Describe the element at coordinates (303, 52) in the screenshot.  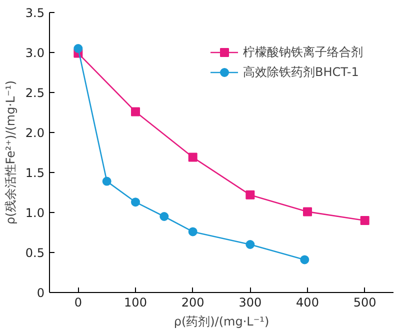
I see `legend-label: 柠檬酸钠铁离子络合剂` at that location.